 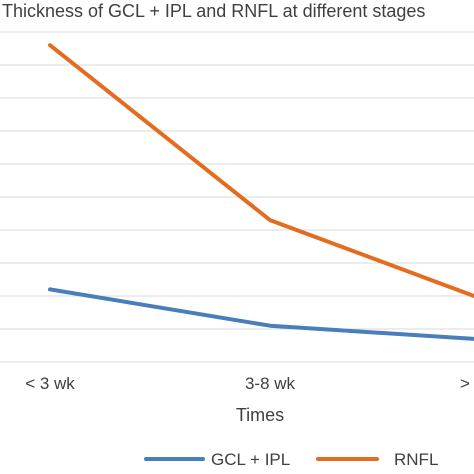 I want to click on x-tick-label: 3-8 wk, so click(x=270, y=383).